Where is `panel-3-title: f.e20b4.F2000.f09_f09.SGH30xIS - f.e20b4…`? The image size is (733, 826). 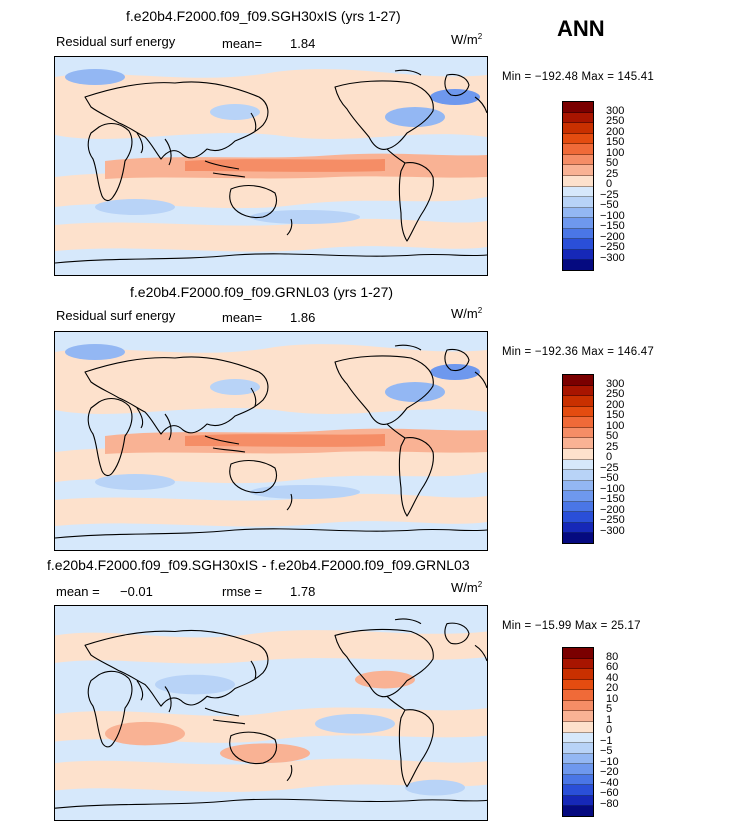
panel-3-title: f.e20b4.F2000.f09_f09.SGH30xIS - f.e20b4… is located at coordinates (258, 565).